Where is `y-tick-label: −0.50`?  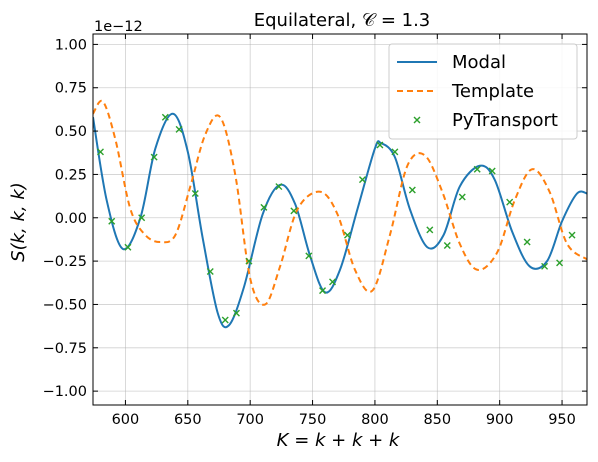
y-tick-label: −0.50 is located at coordinates (65, 305).